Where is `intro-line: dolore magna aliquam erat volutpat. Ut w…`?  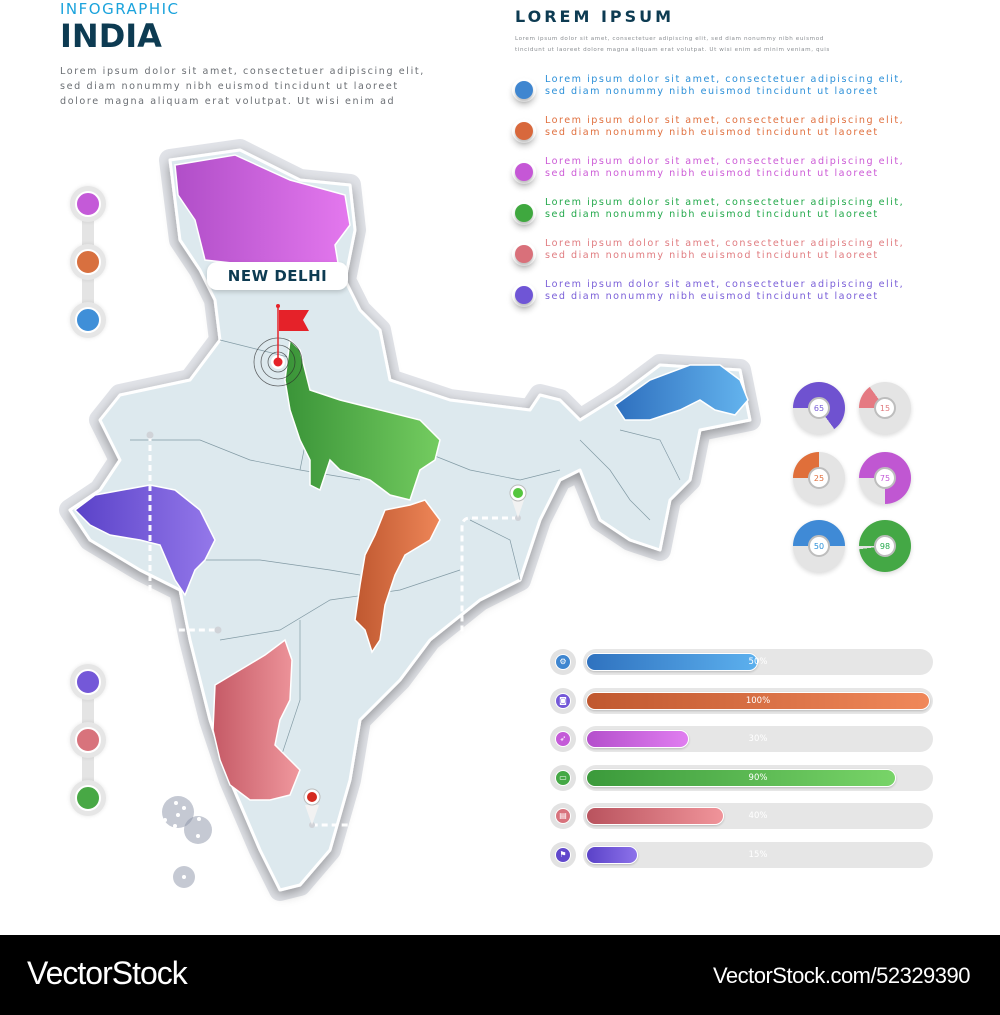
intro-line: dolore magna aliquam erat volutpat. Ut w… is located at coordinates (228, 101).